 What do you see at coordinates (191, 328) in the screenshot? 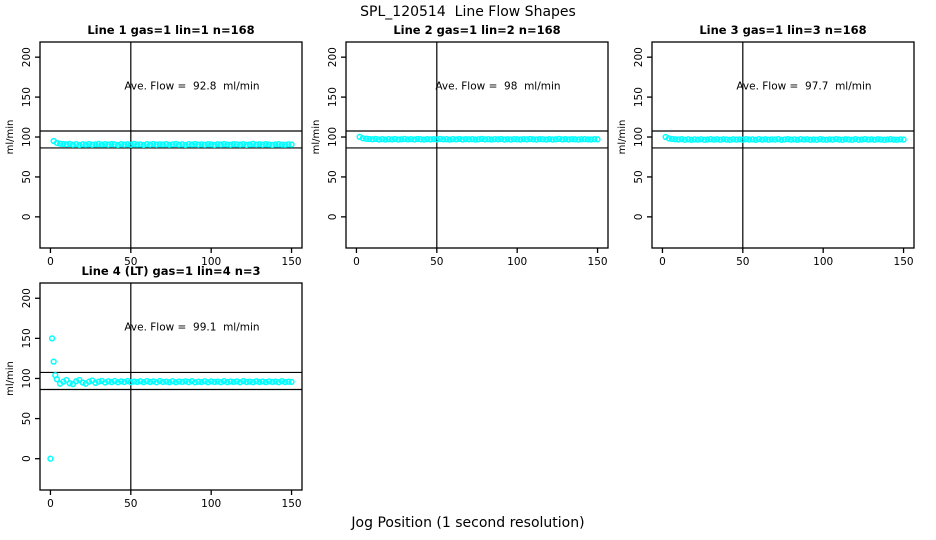
I see `average-flow-annotation: Ave. Flow = 99.1 ml/min` at bounding box center [191, 328].